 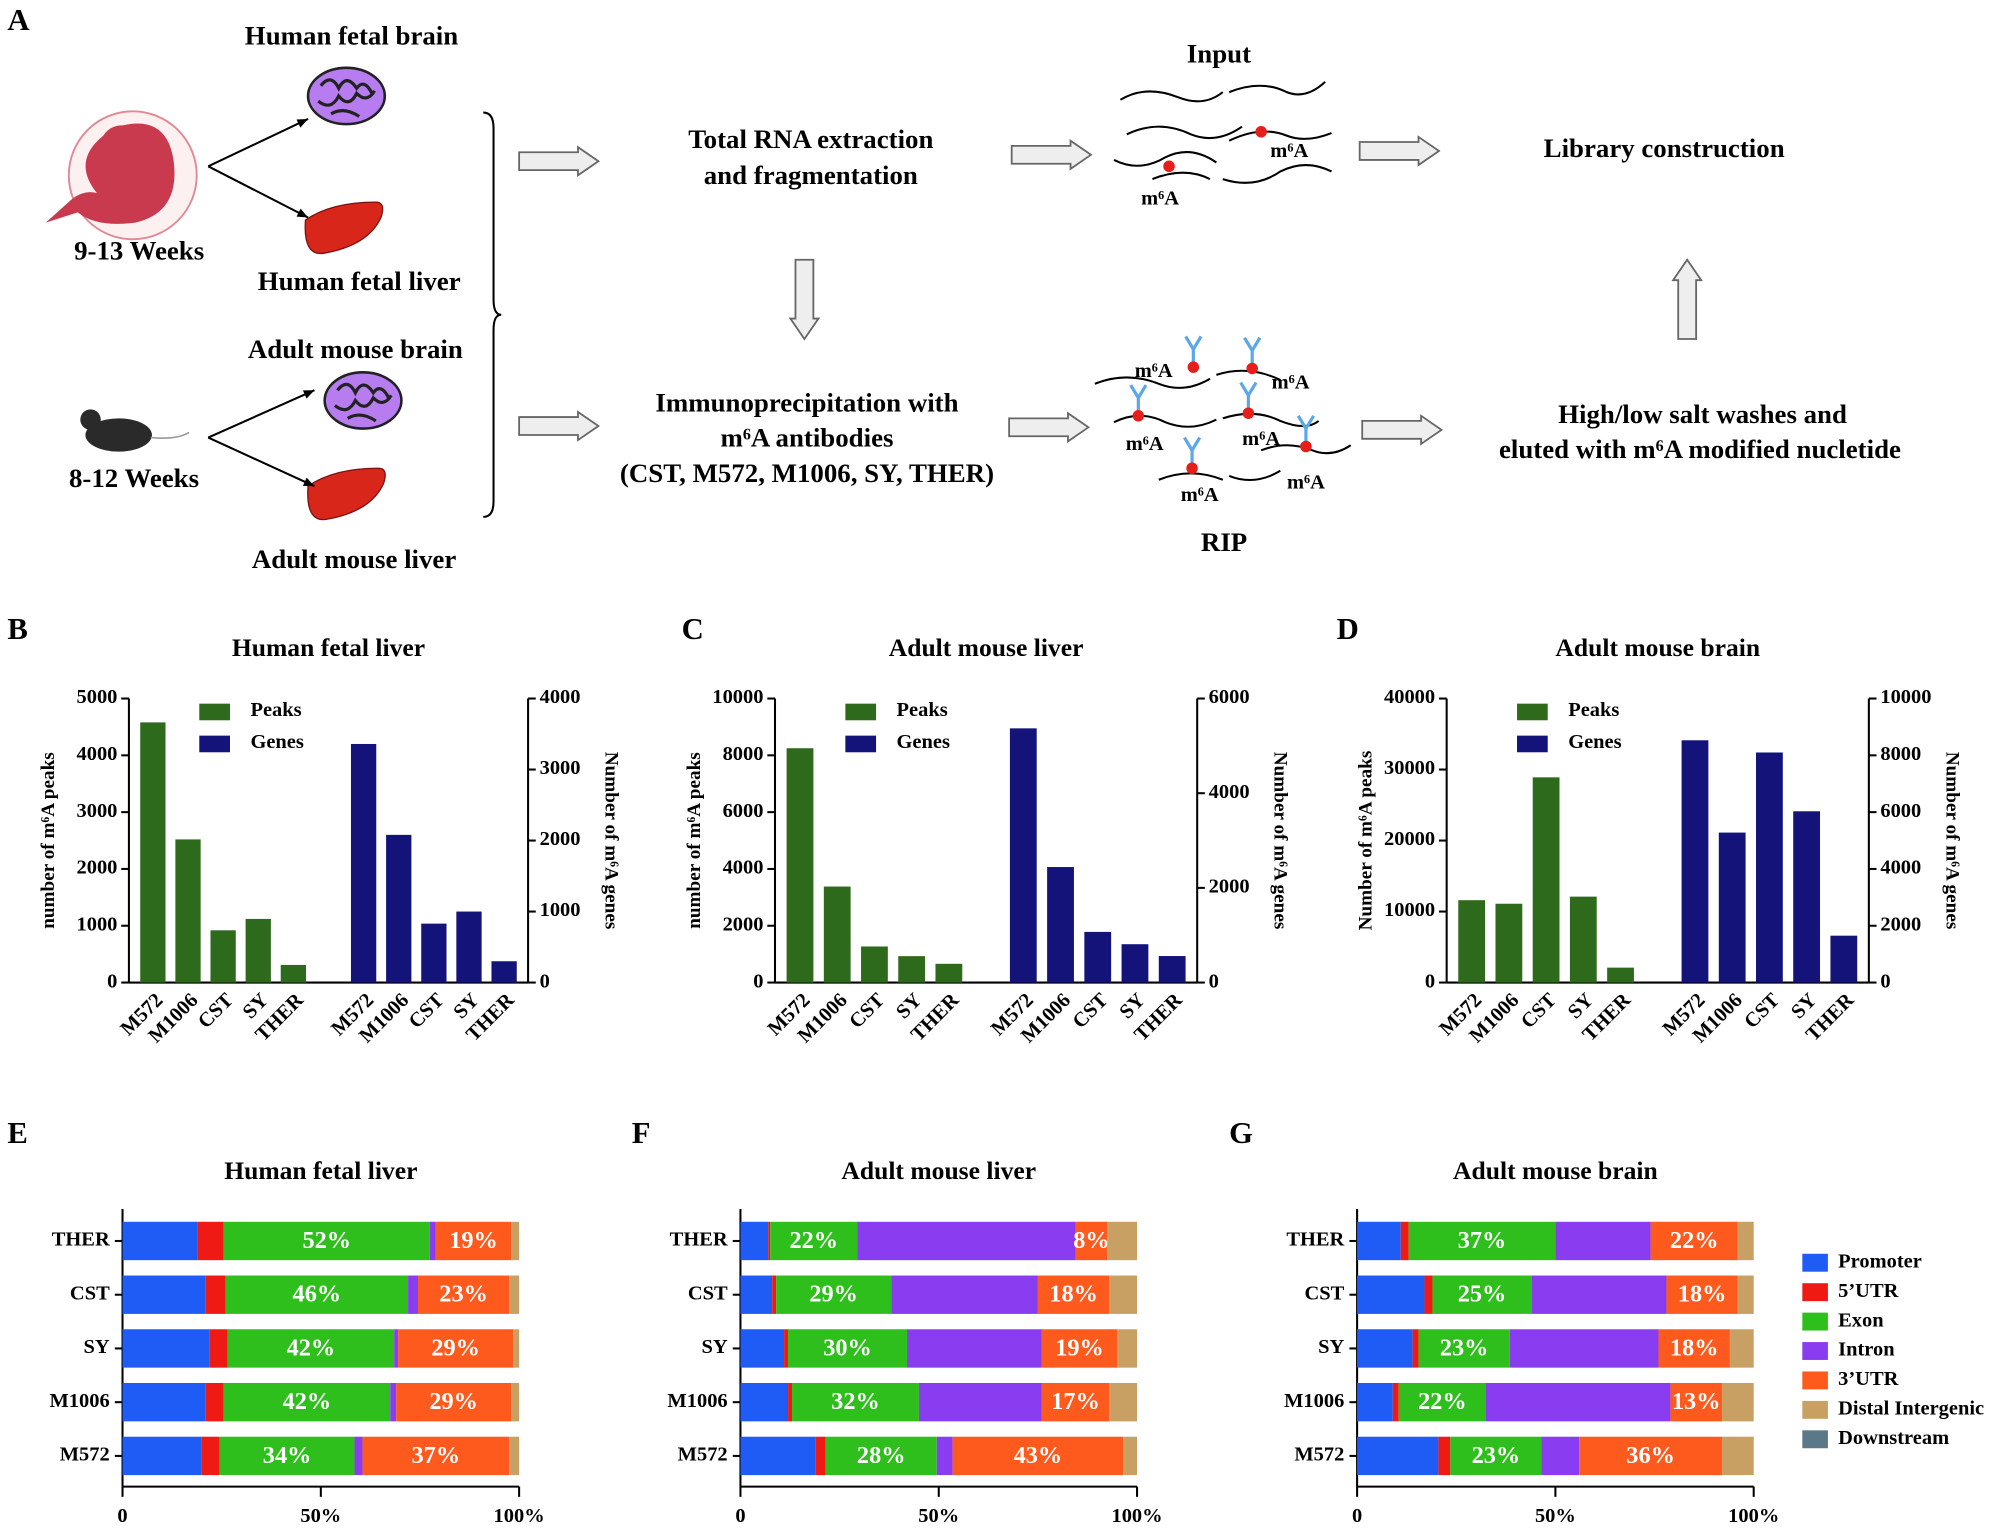 I want to click on arrow-line, so click(x=258, y=192).